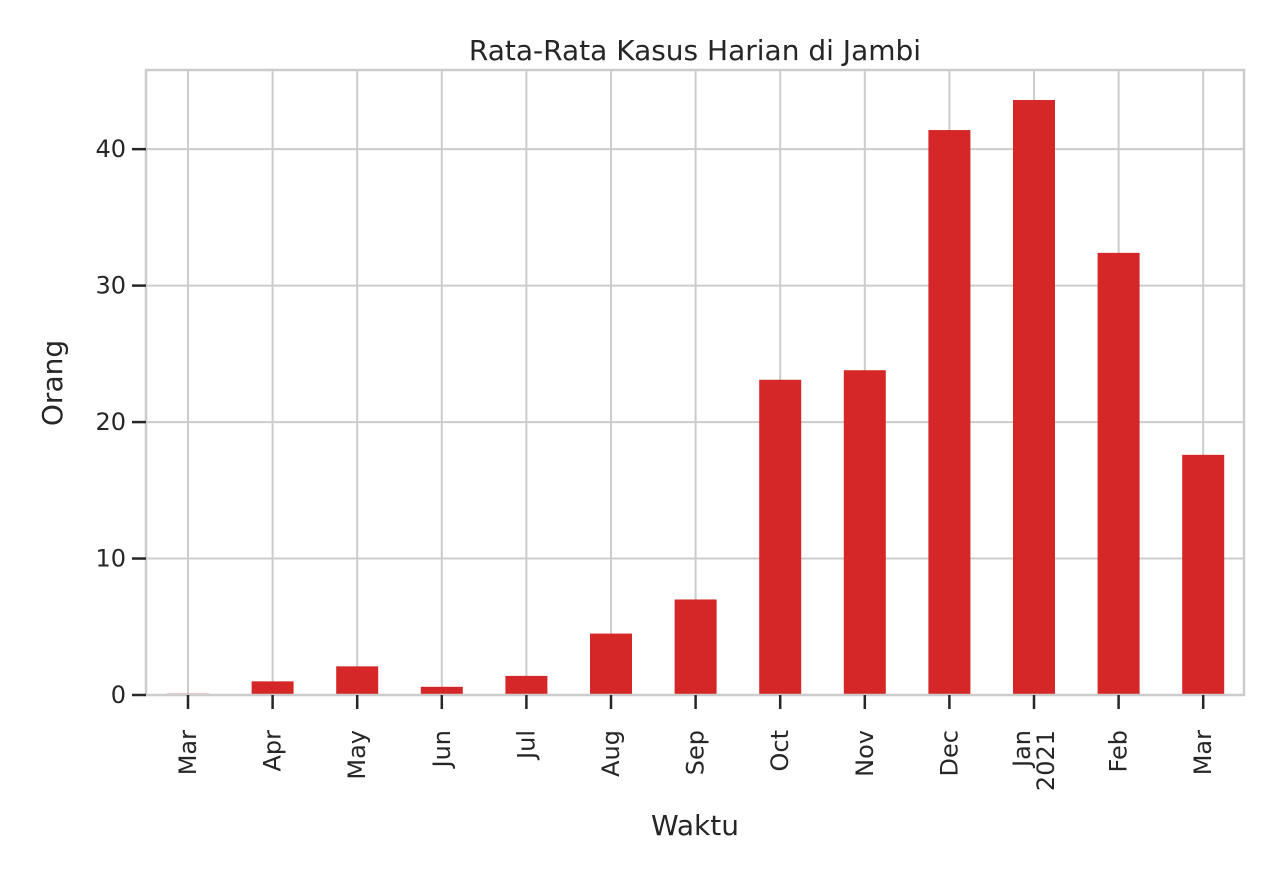  I want to click on x-tick-label: Apr, so click(273, 751).